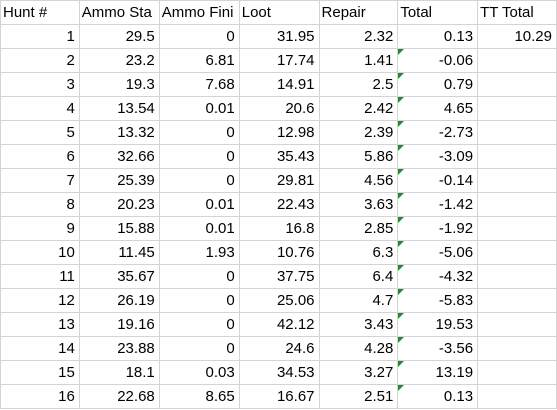 The height and width of the screenshot is (410, 557). Describe the element at coordinates (40, 204) in the screenshot. I see `cell-hunt: 8` at that location.